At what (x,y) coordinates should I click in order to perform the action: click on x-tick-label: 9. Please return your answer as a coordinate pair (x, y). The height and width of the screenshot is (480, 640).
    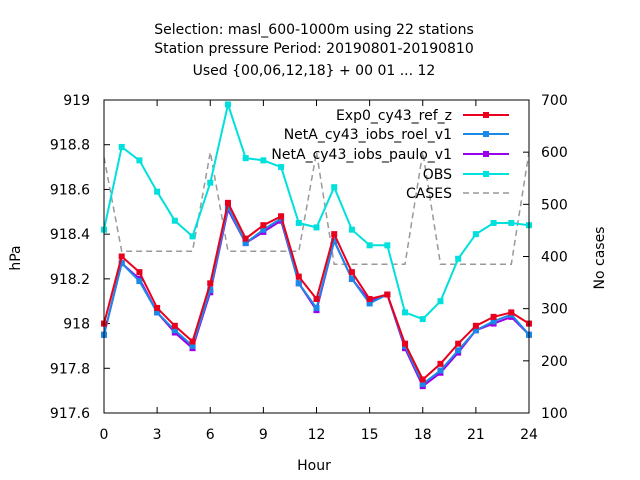
    Looking at the image, I should click on (263, 435).